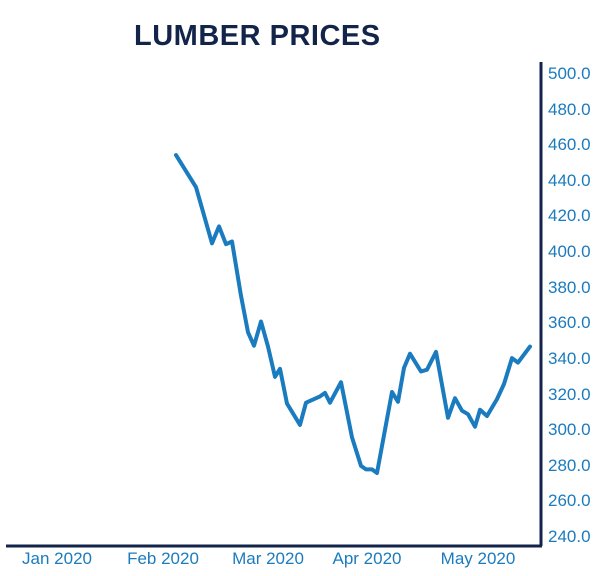 The image size is (600, 576). I want to click on y-tick-label: 380.0, so click(569, 287).